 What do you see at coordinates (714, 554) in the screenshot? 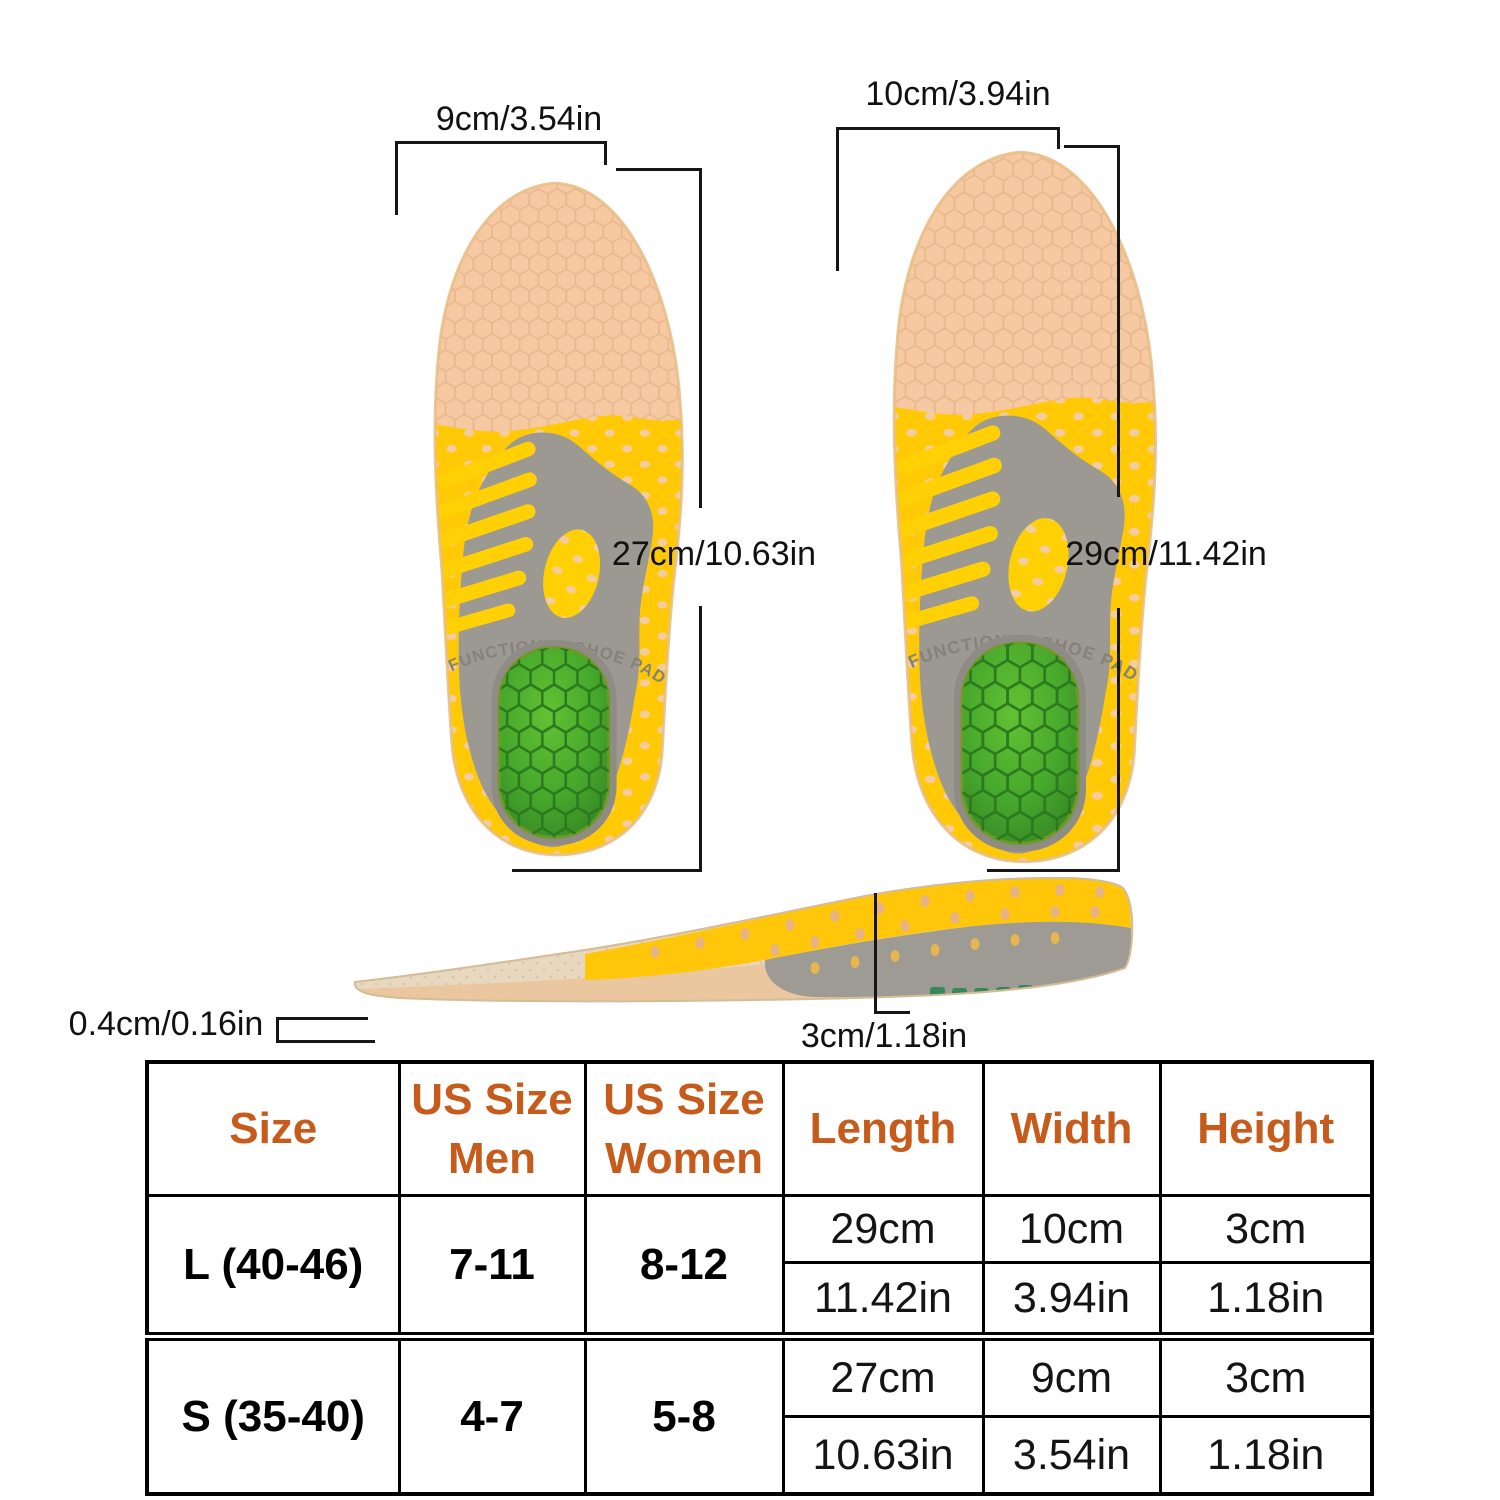
I see `label-small-length: 27cm/10.63in` at bounding box center [714, 554].